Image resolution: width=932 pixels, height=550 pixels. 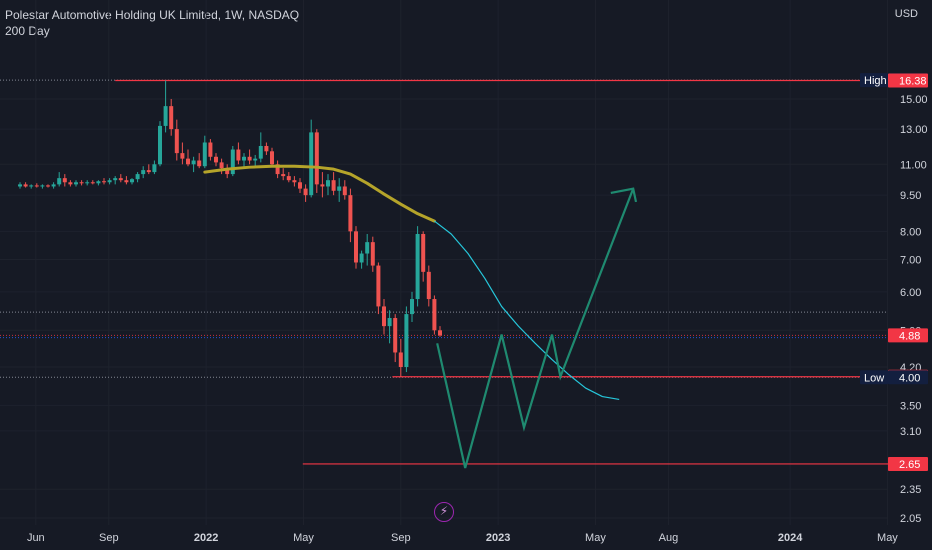 I want to click on x-axis-tick-label: 2022, so click(x=206, y=538).